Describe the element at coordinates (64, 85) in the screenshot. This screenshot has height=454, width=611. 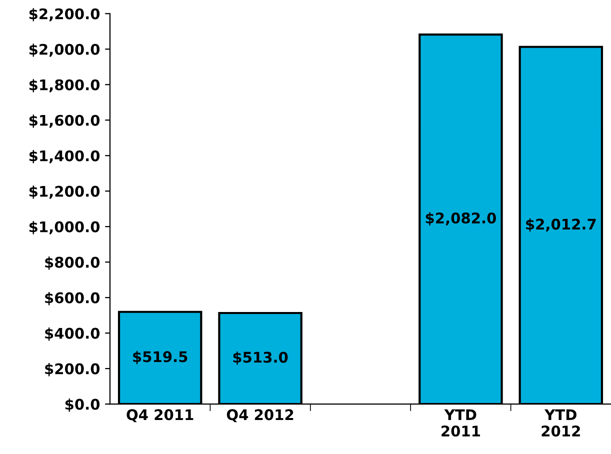
I see `y-tick-label: $1,800.0` at that location.